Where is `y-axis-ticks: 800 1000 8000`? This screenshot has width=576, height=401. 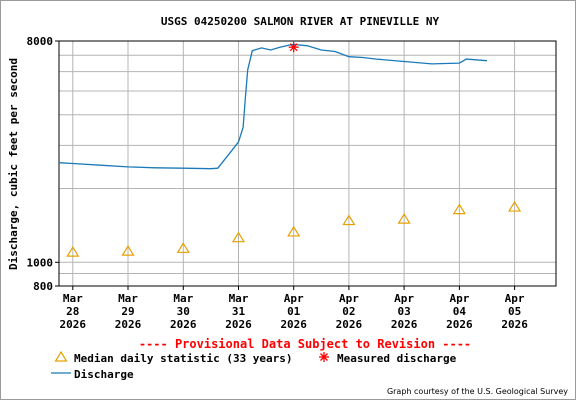 y-axis-ticks: 800 1000 8000 is located at coordinates (43, 164).